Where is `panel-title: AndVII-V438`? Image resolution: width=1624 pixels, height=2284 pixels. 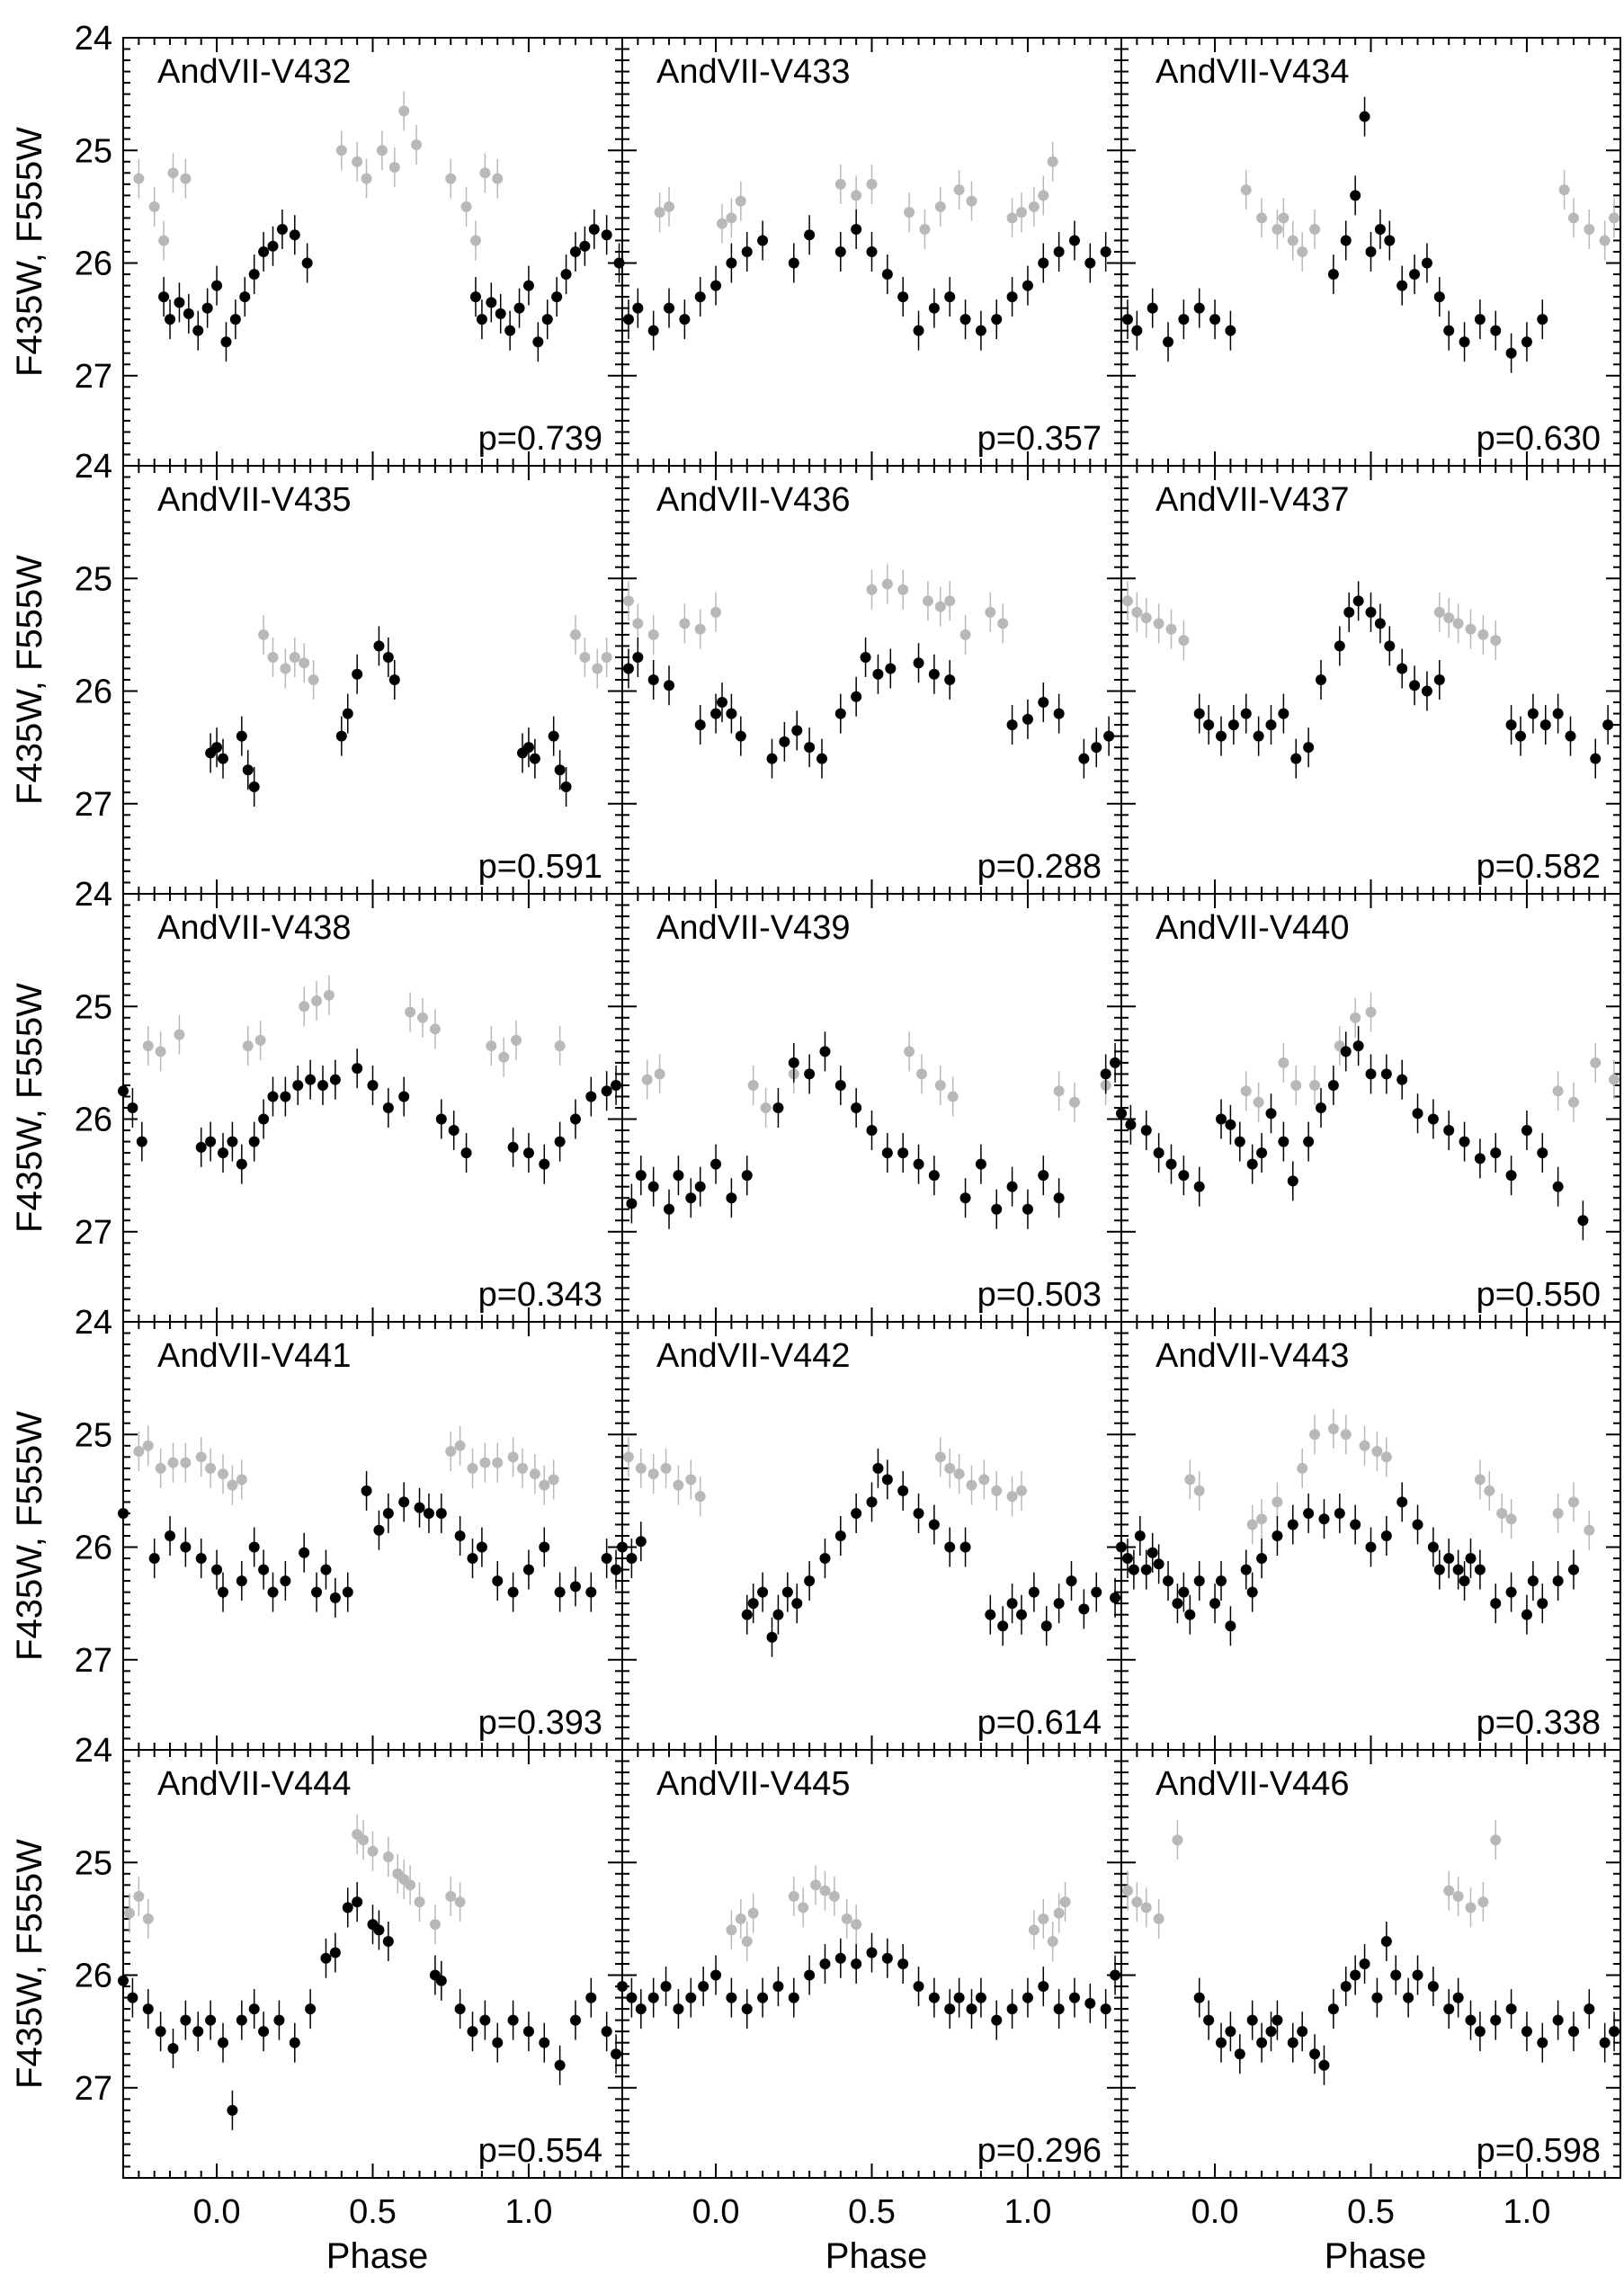 panel-title: AndVII-V438 is located at coordinates (254, 928).